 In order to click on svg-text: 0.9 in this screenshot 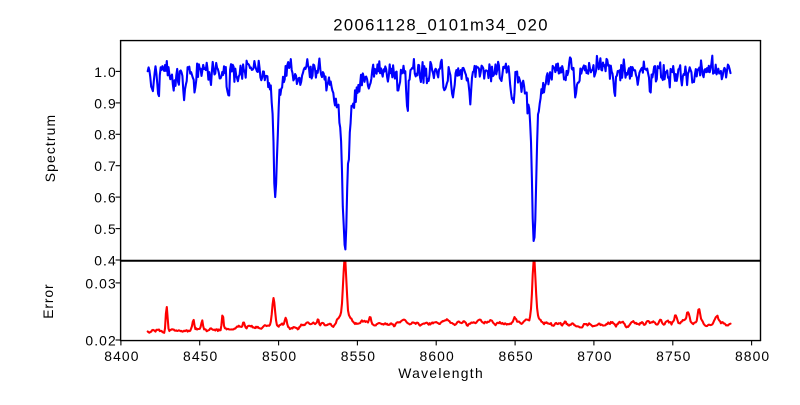, I will do `click(105, 103)`.